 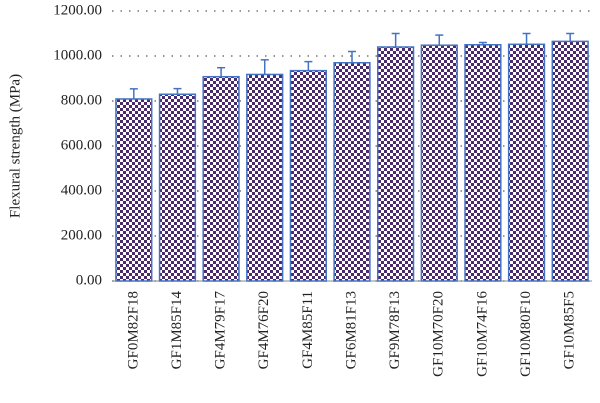 What do you see at coordinates (77, 55) in the screenshot?
I see `y-tick-label: 1000.00` at bounding box center [77, 55].